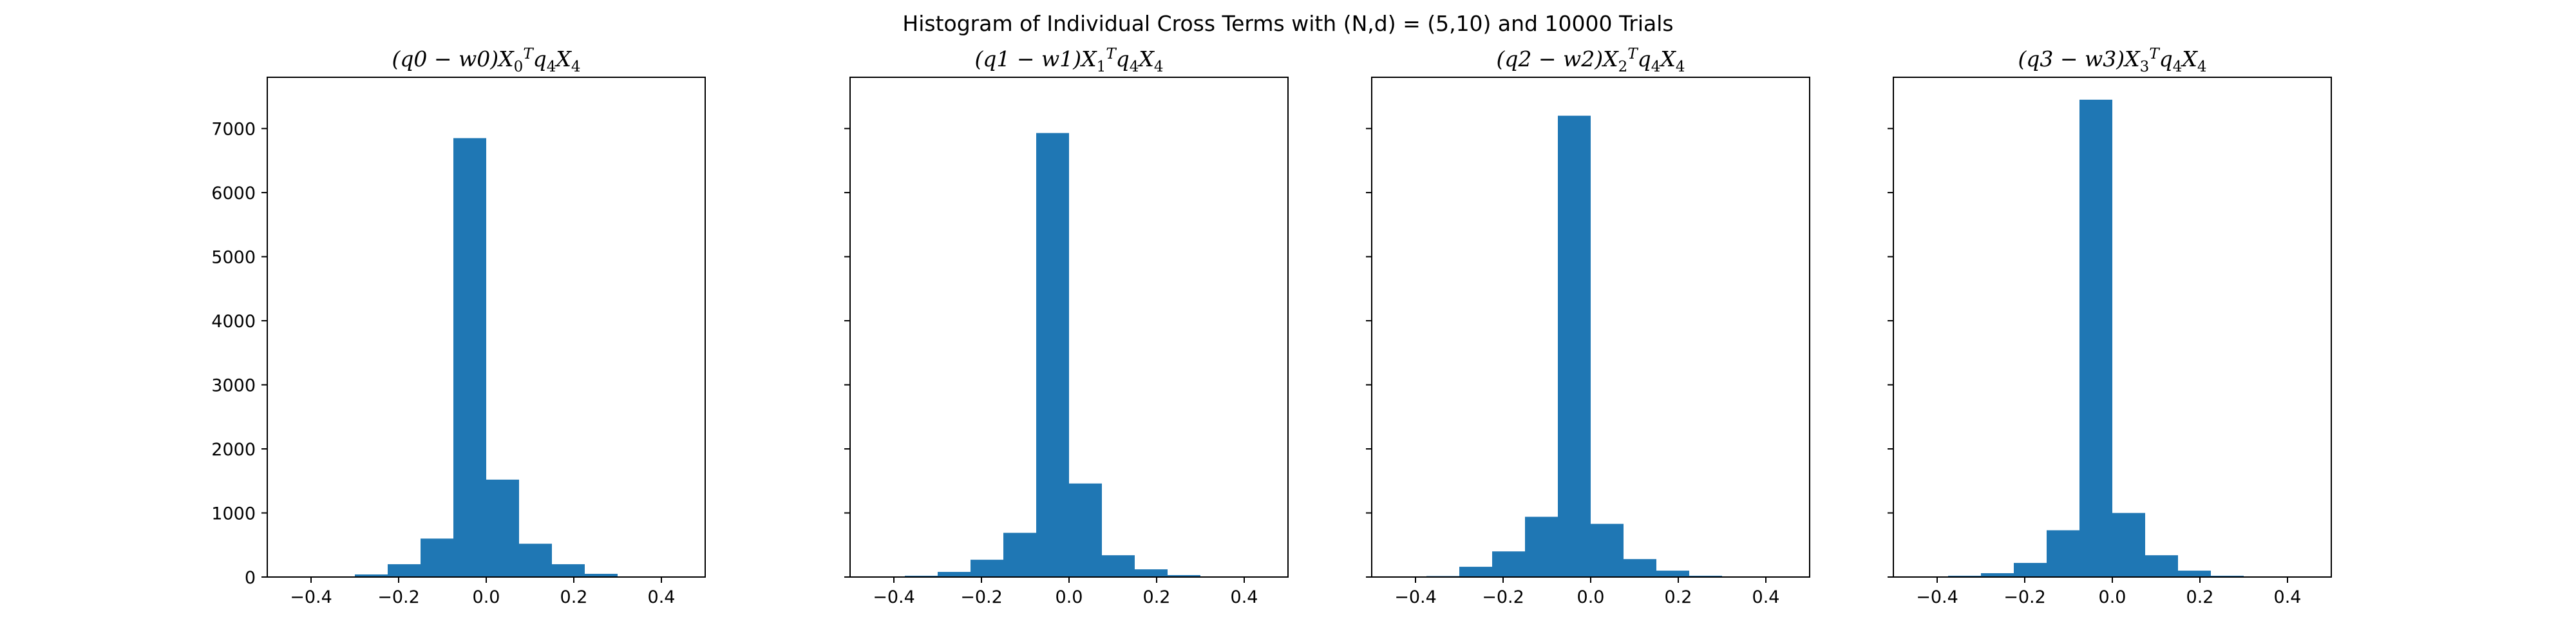 The height and width of the screenshot is (644, 2576). I want to click on subplot-title: (q0 − w0)X0Tq4X4, so click(486, 60).